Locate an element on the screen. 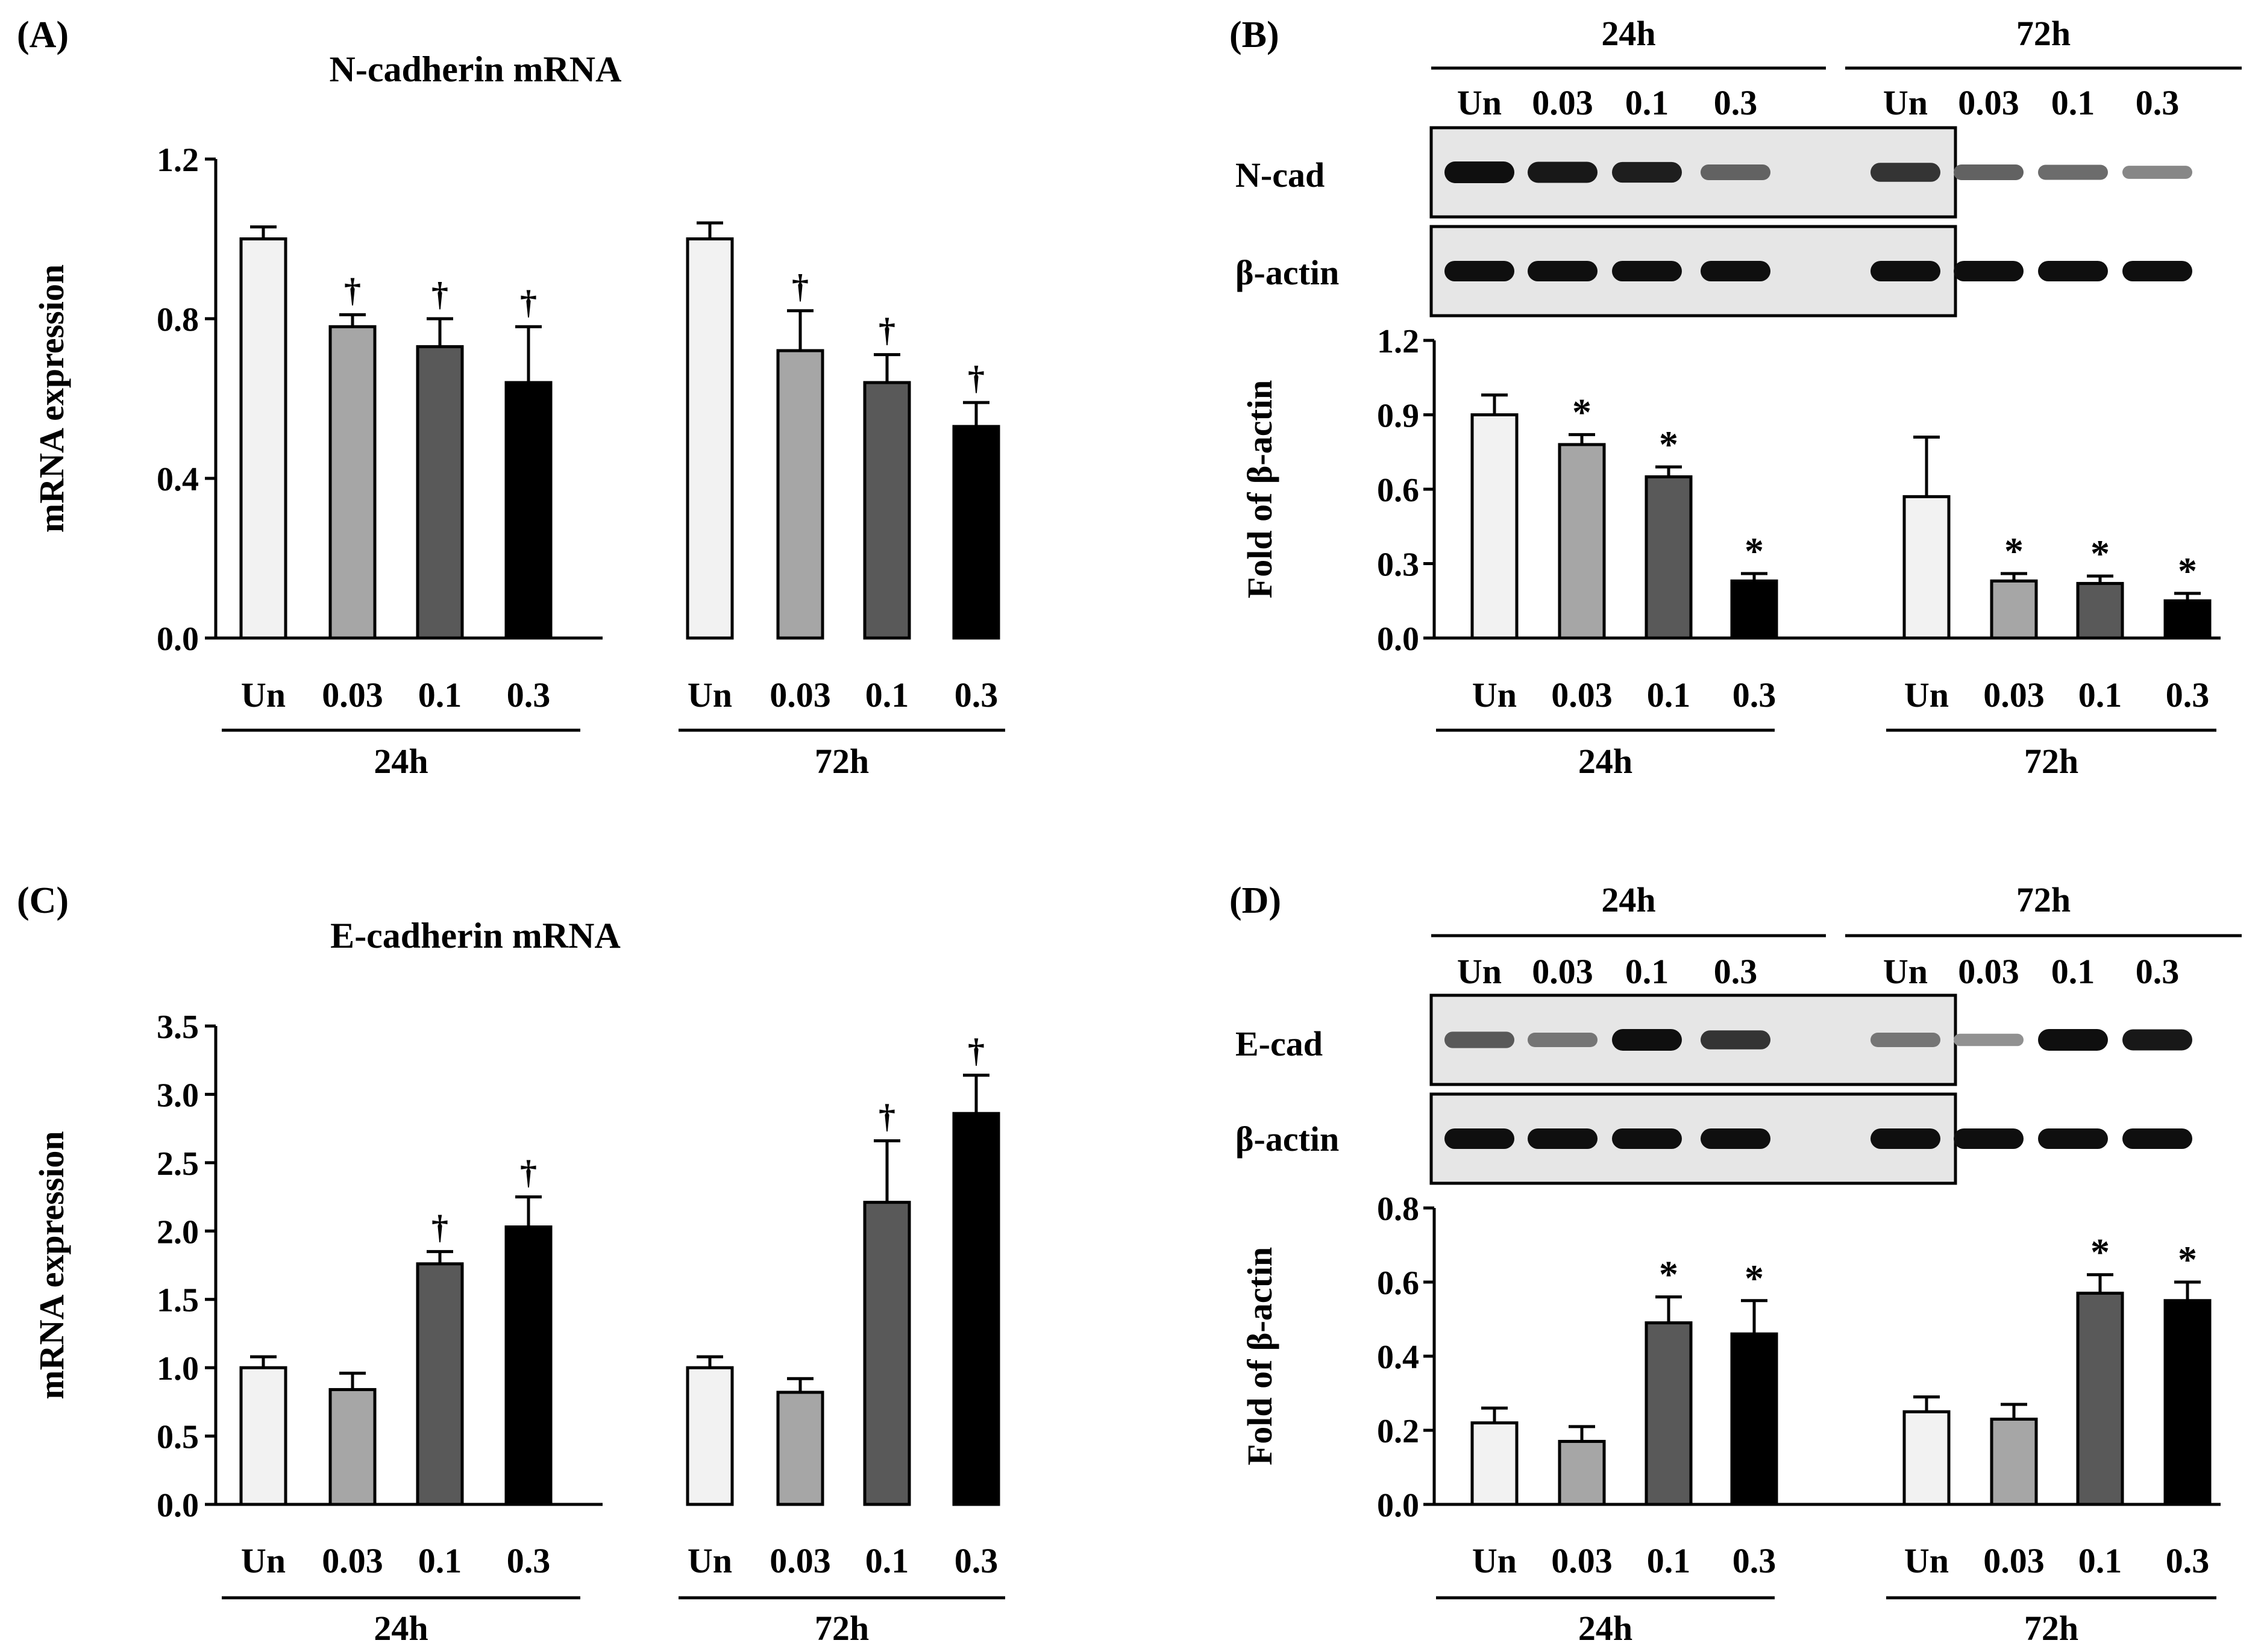 This screenshot has width=2264, height=1652. y-tick-label-D: 0.8 is located at coordinates (1398, 1209).